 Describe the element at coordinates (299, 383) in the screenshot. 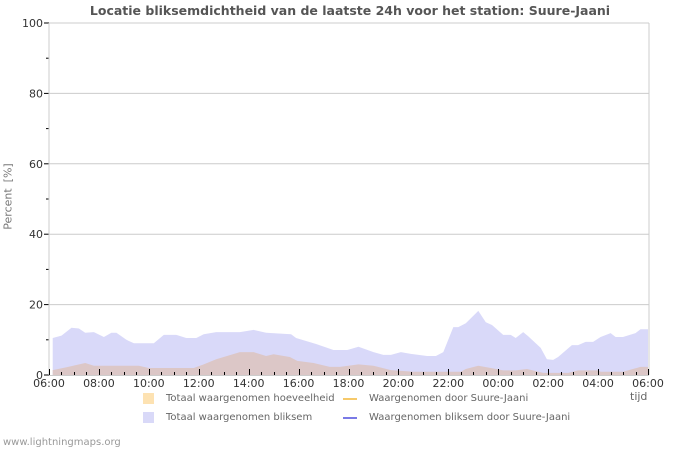

I see `x-tick-label: 16:00` at that location.